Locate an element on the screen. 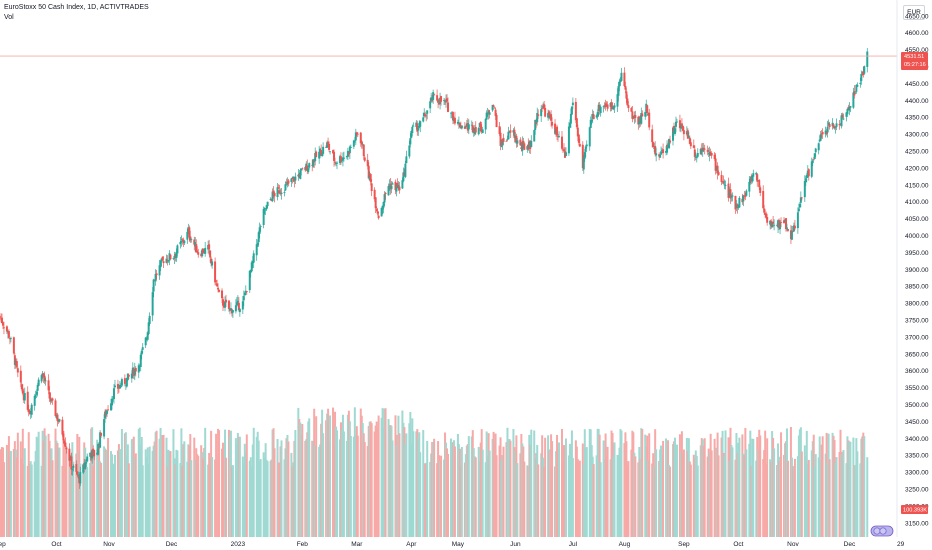 This screenshot has width=932, height=550. price-tick-label: 4550.00 is located at coordinates (917, 50).